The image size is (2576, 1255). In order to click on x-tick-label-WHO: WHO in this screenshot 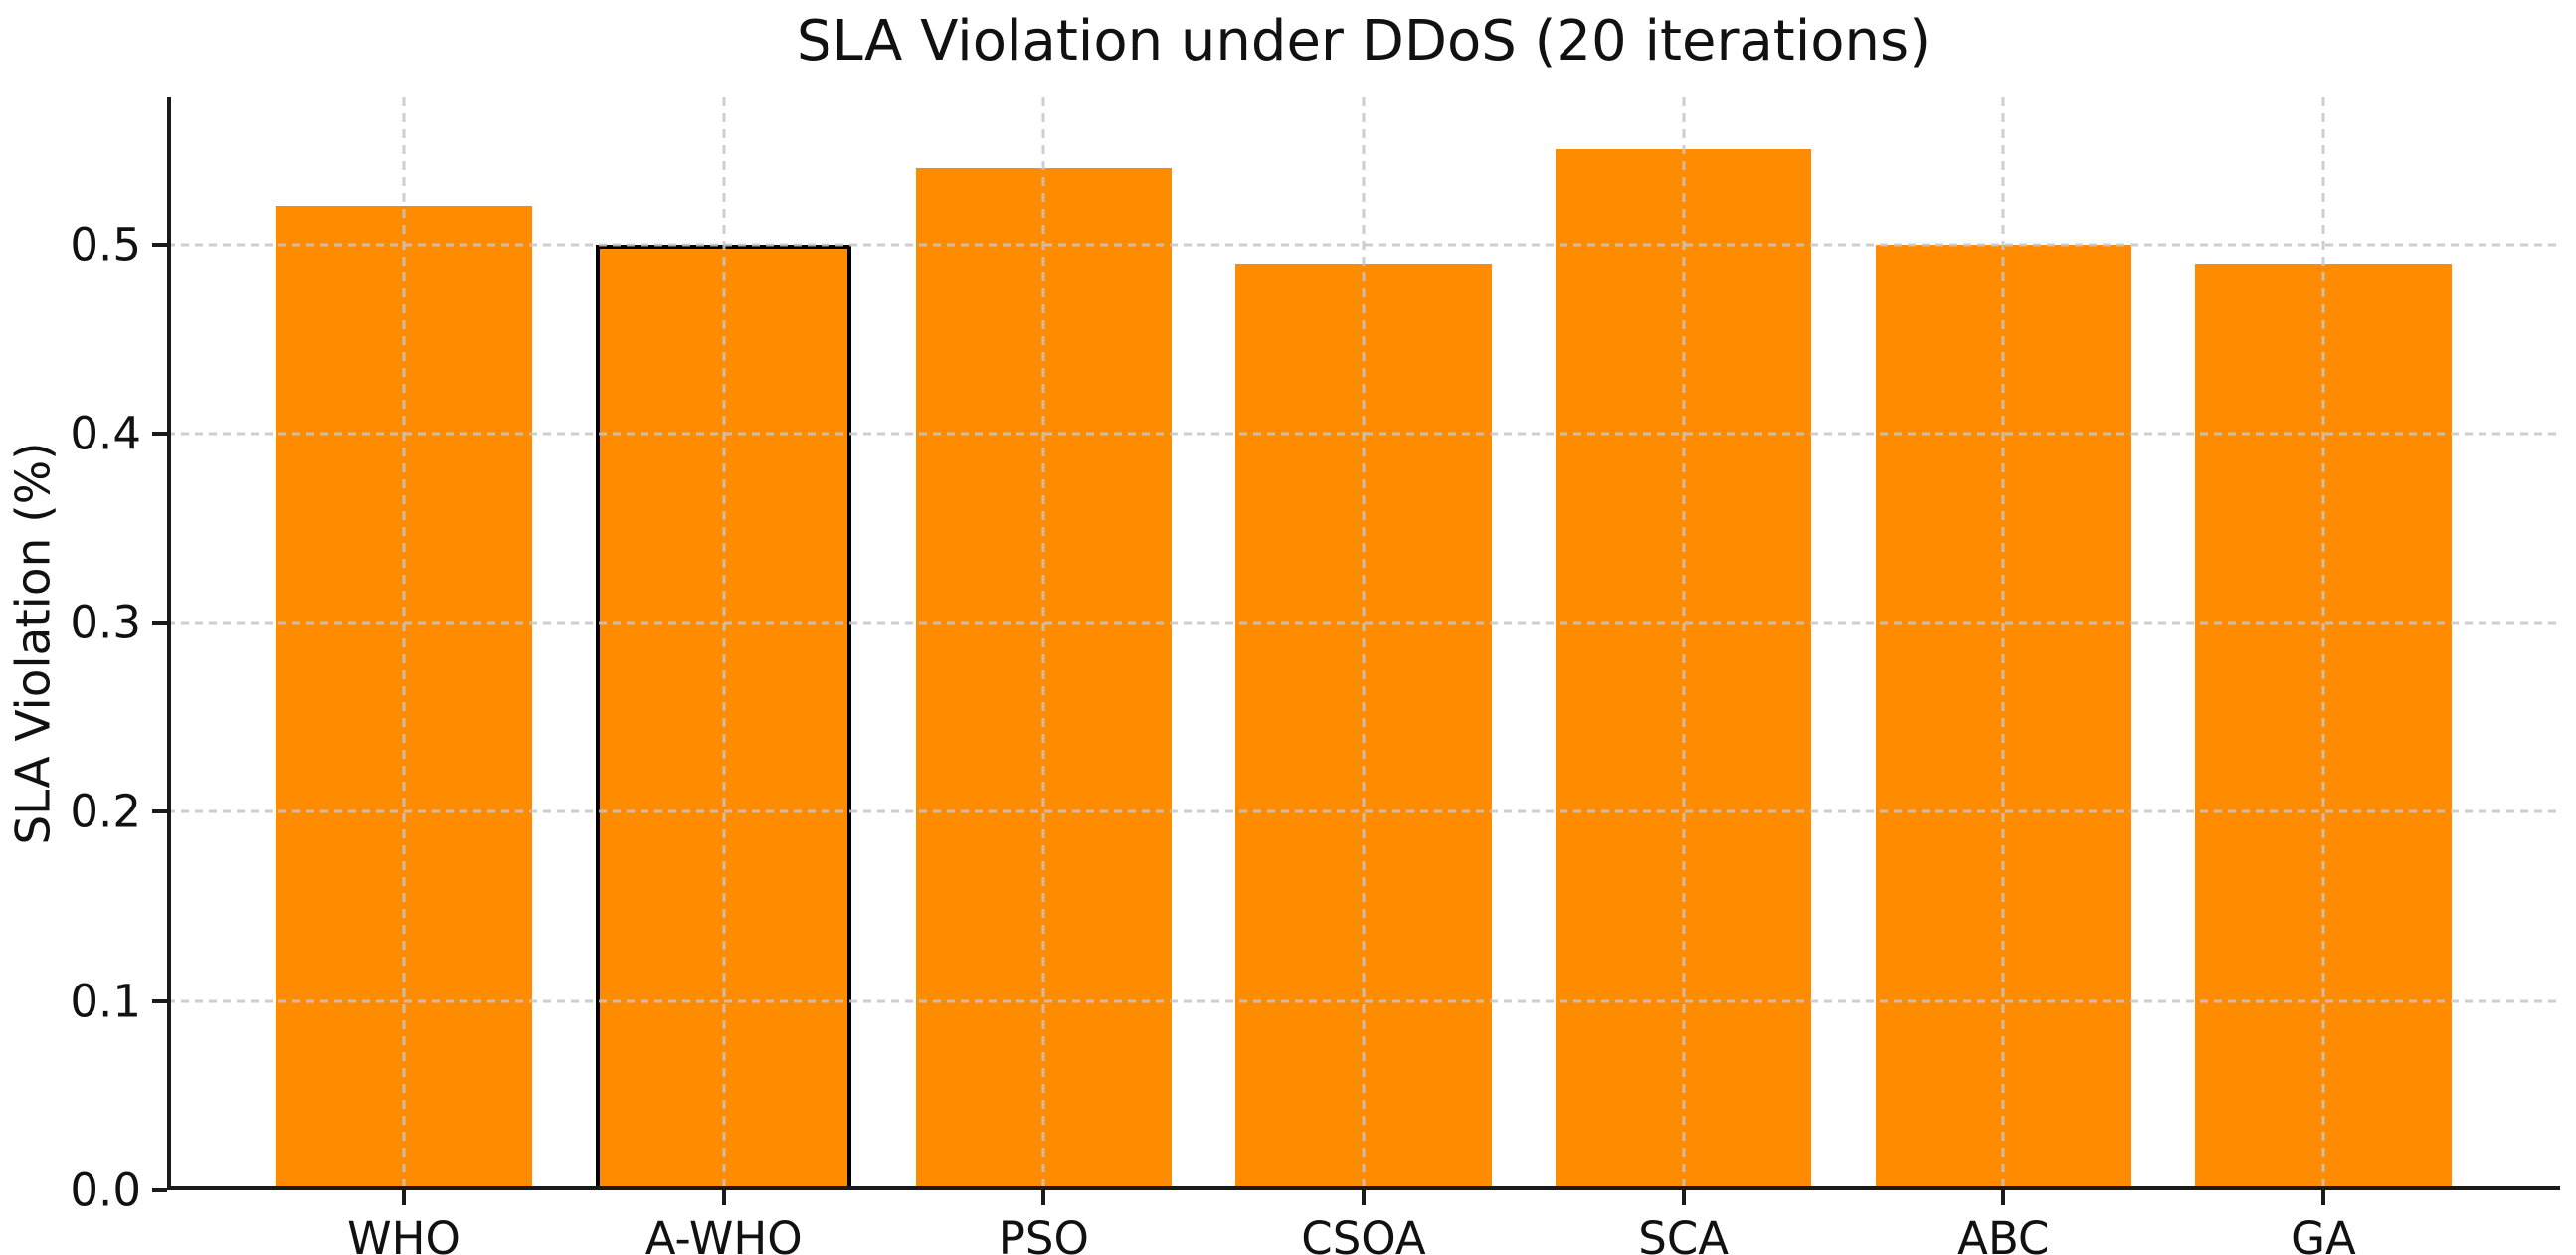, I will do `click(403, 1234)`.